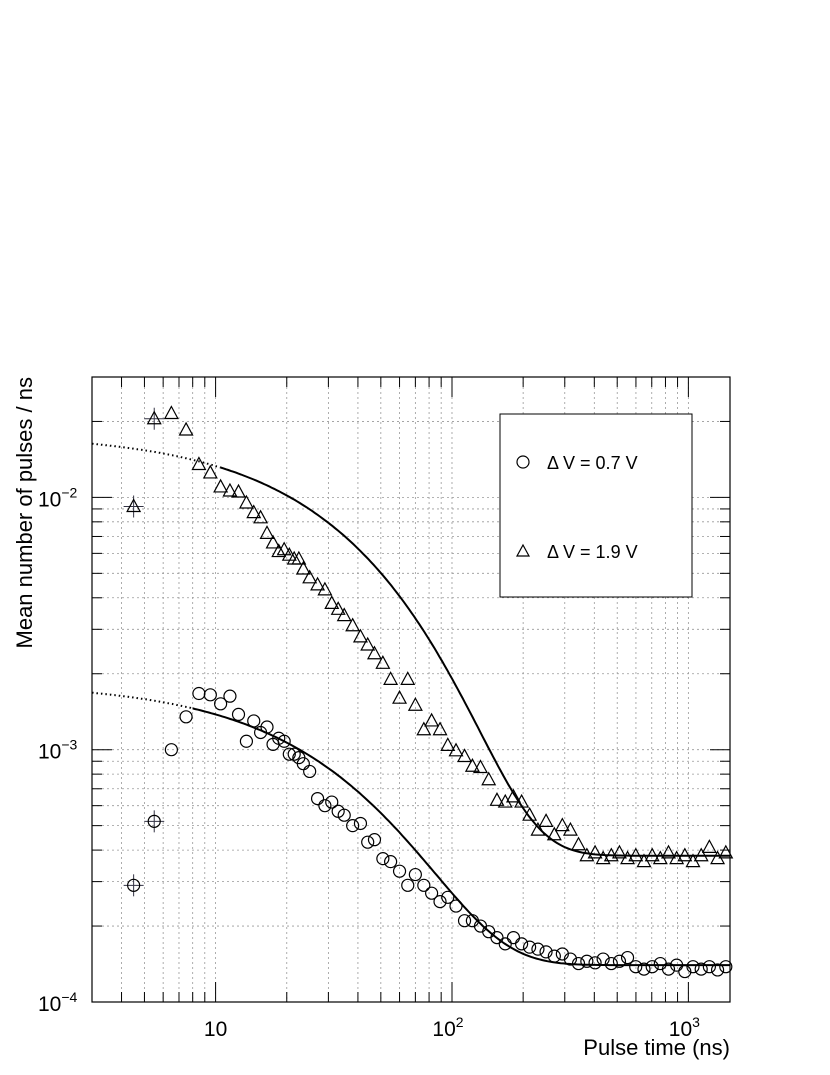 This screenshot has width=830, height=1075. Describe the element at coordinates (592, 552) in the screenshot. I see `legend-label-1: Δ V = 1.9 V` at that location.